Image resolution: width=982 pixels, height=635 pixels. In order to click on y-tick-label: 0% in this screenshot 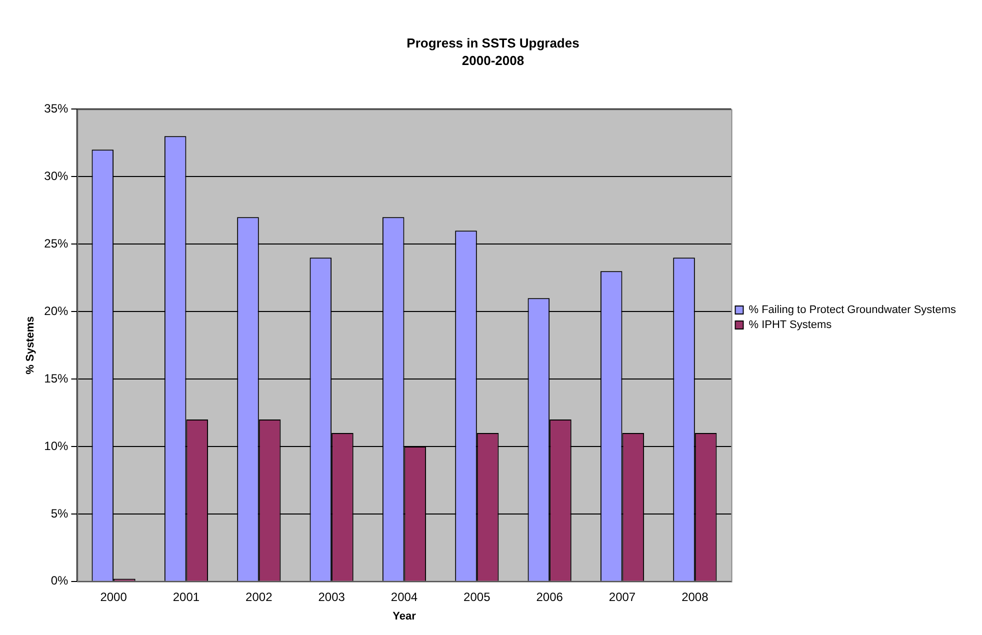, I will do `click(59, 581)`.